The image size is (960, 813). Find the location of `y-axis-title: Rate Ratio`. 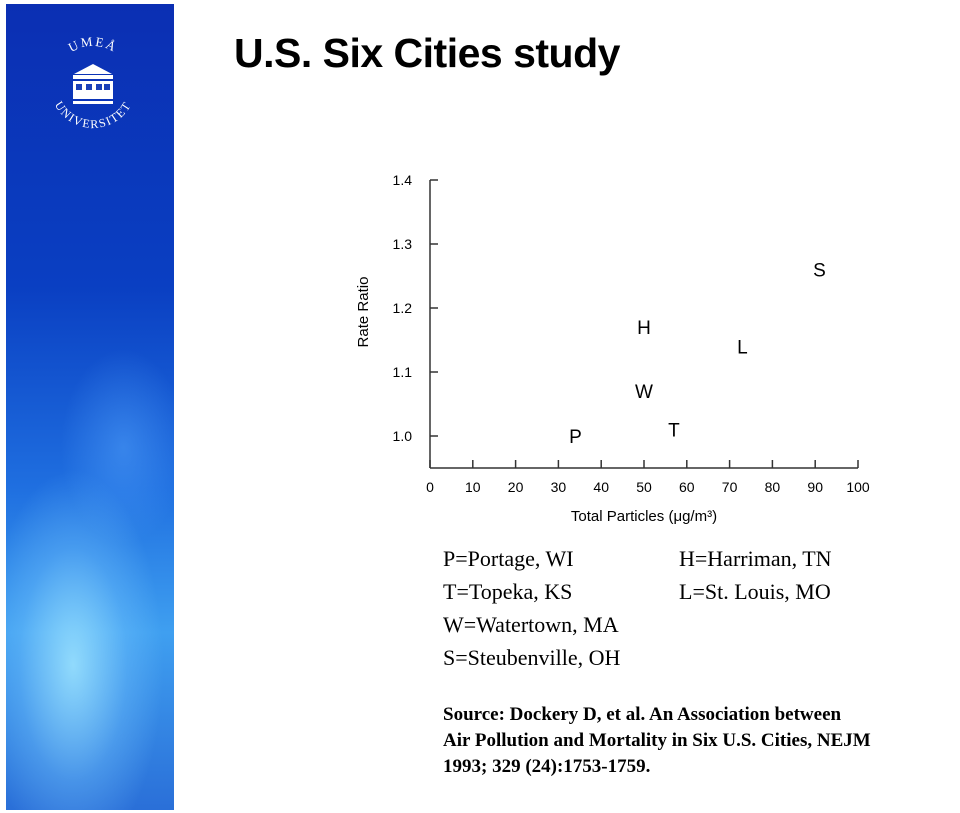

y-axis-title: Rate Ratio is located at coordinates (363, 312).